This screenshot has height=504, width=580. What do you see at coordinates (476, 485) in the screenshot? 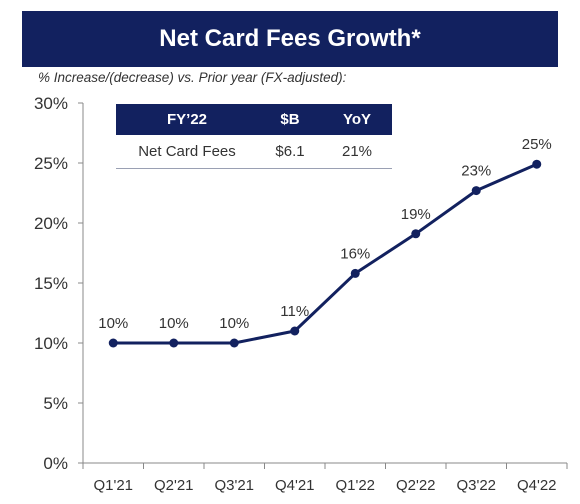
I see `x-tick-label: Q3'22` at bounding box center [476, 485].